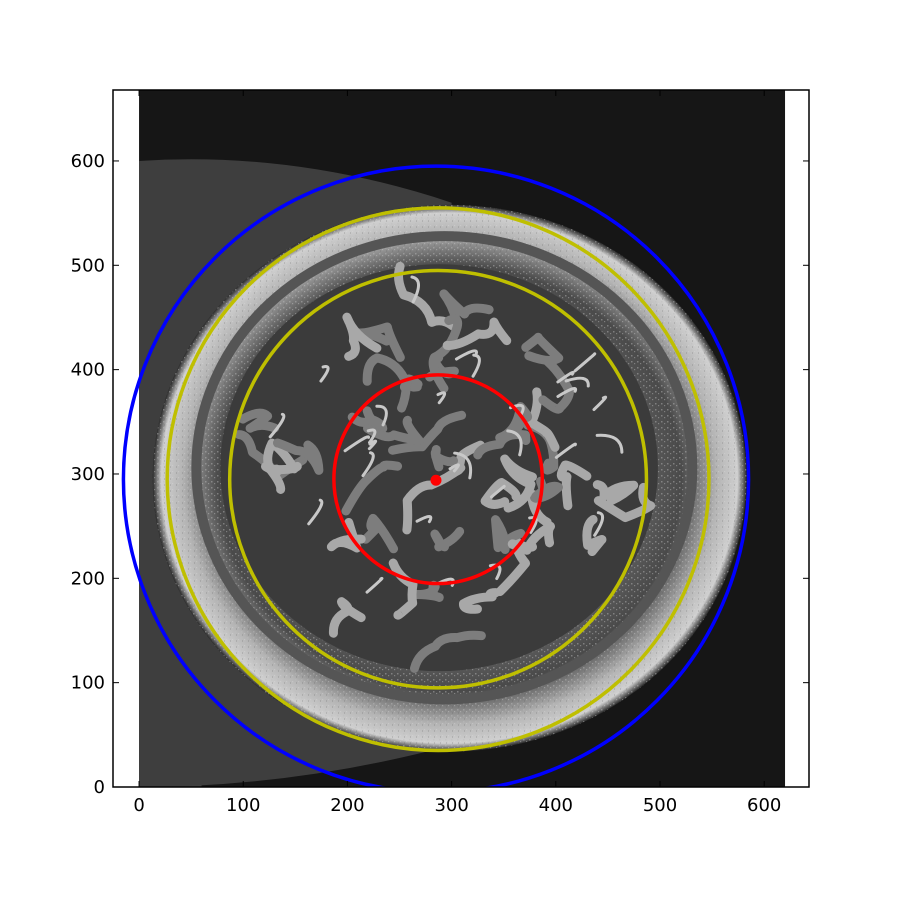 The image size is (900, 900). I want to click on center-point-marker, so click(436, 480).